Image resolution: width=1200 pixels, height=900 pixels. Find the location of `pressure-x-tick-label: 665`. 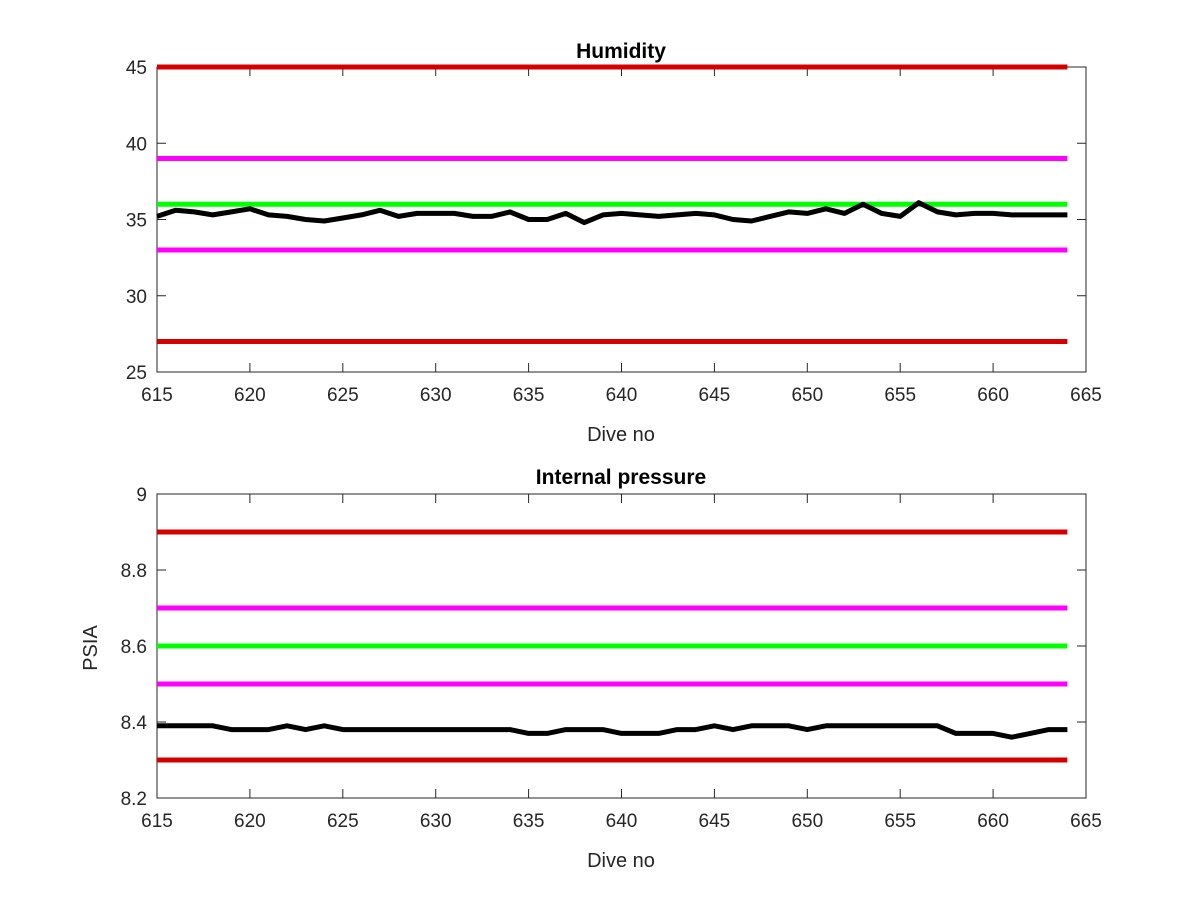

pressure-x-tick-label: 665 is located at coordinates (1086, 821).